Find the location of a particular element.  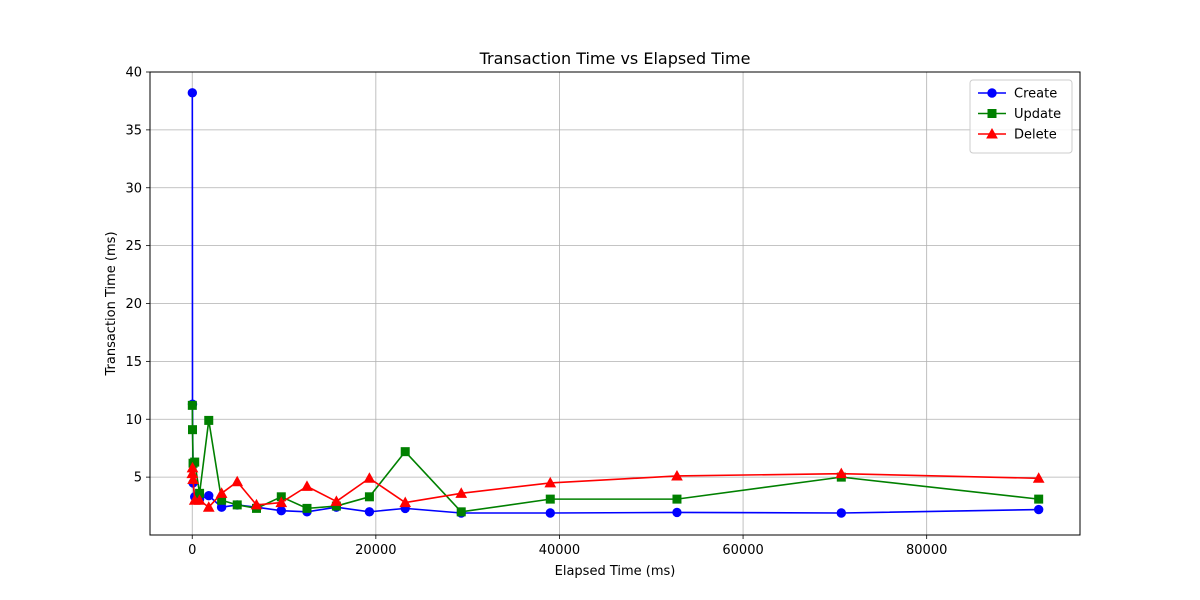

legend-label-create: Create is located at coordinates (1035, 94).